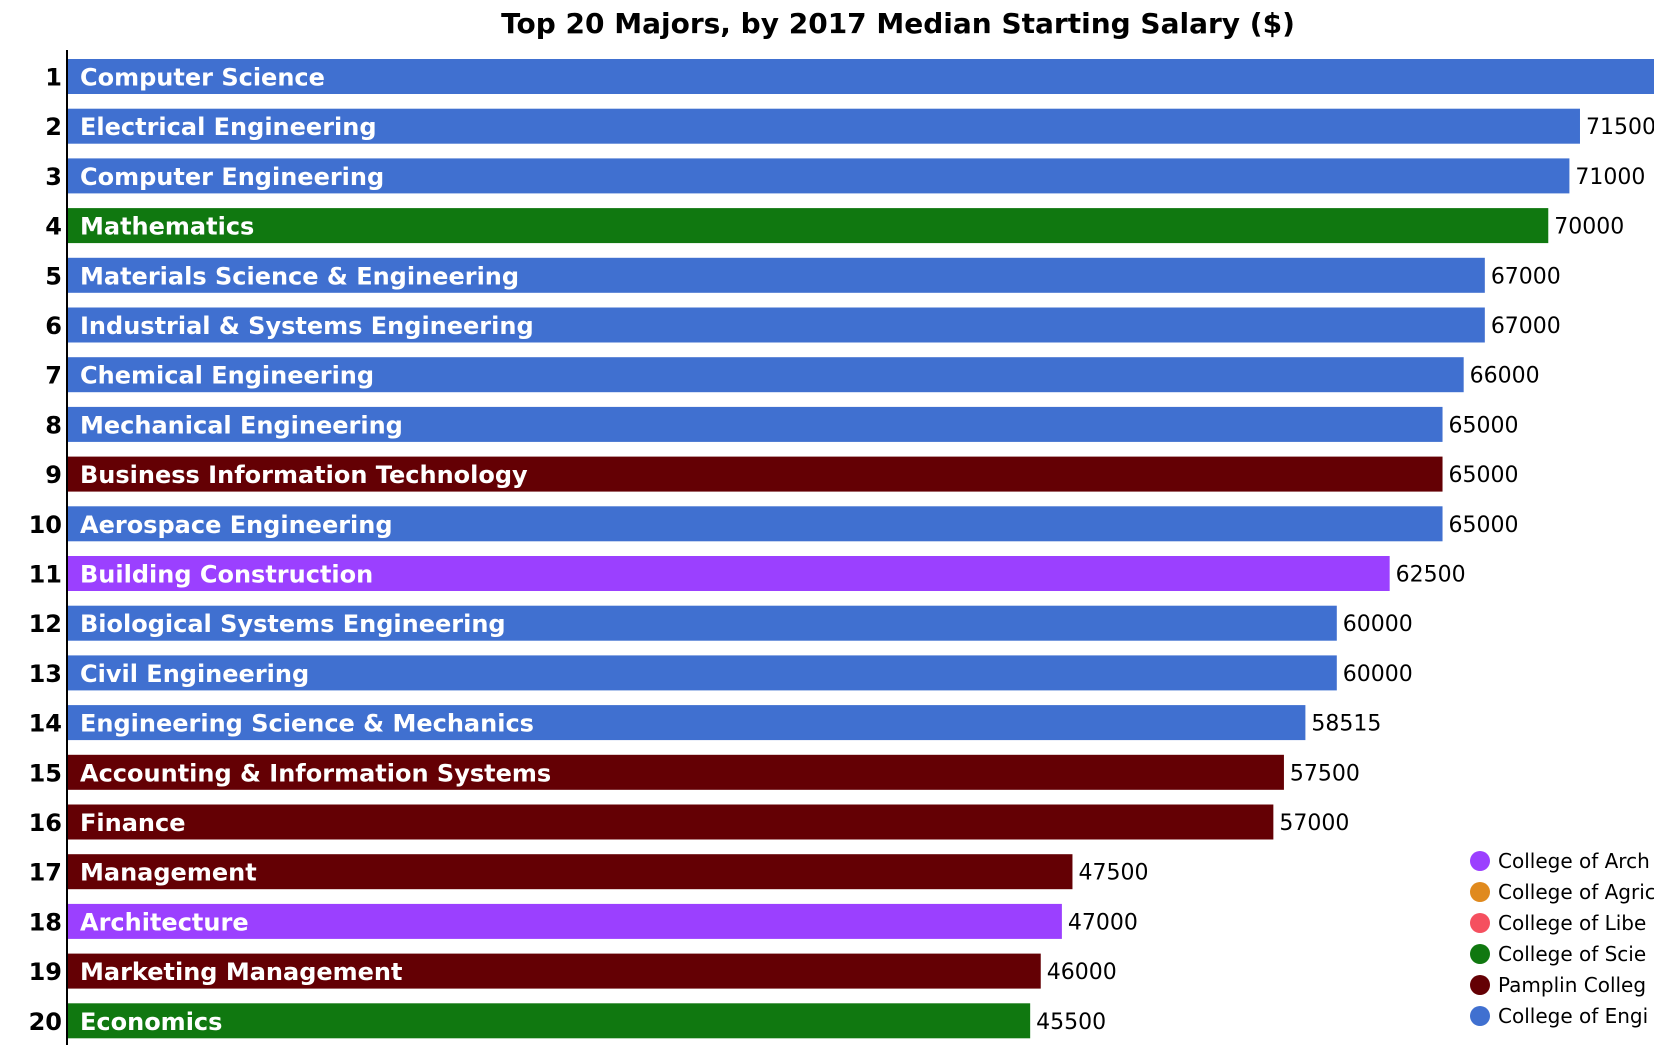  I want to click on value-label-15: 57500, so click(1325, 773).